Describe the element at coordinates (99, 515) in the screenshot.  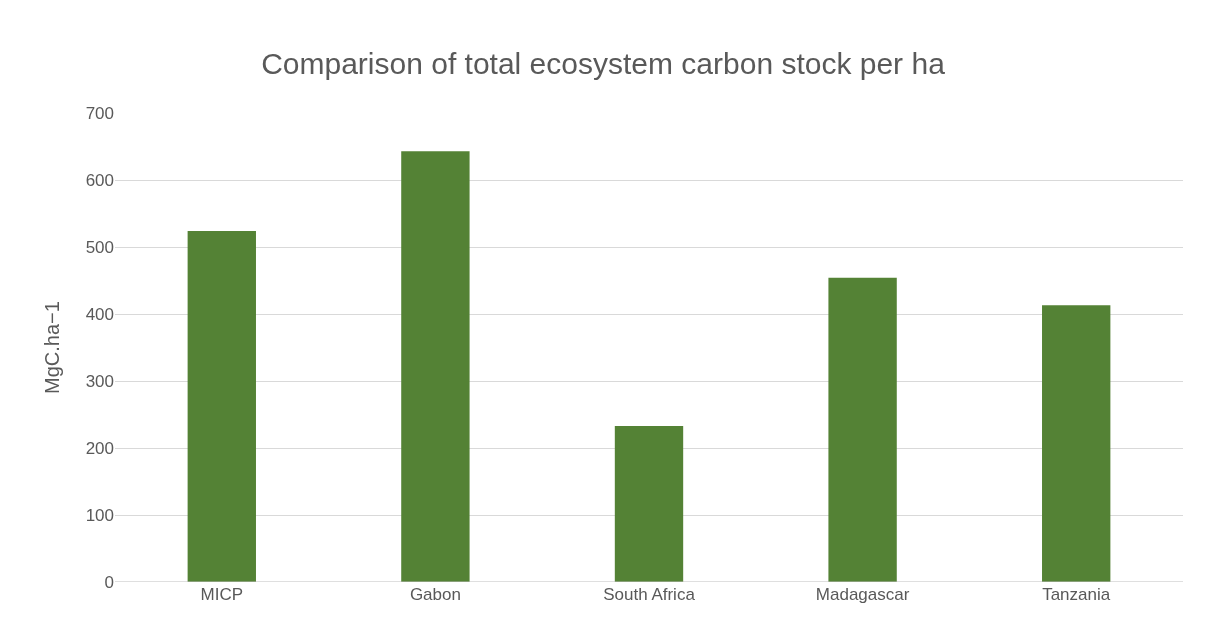
I see `y-tick-label: 100` at that location.